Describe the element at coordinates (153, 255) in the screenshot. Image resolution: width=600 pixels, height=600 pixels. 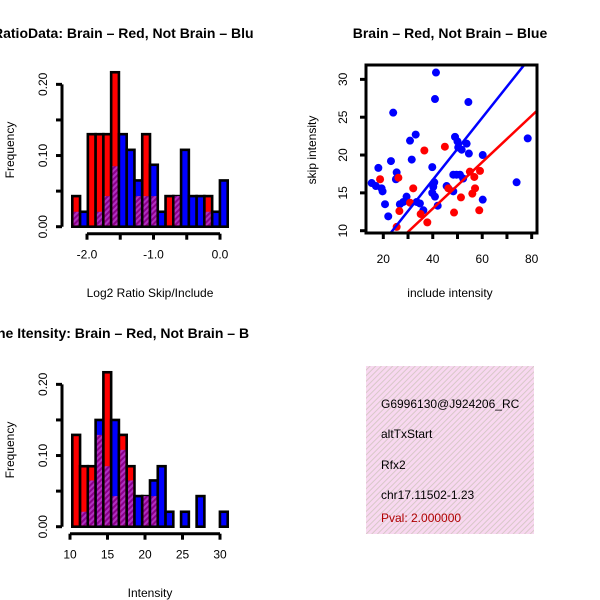
I see `x-tick-label: -1.0` at that location.